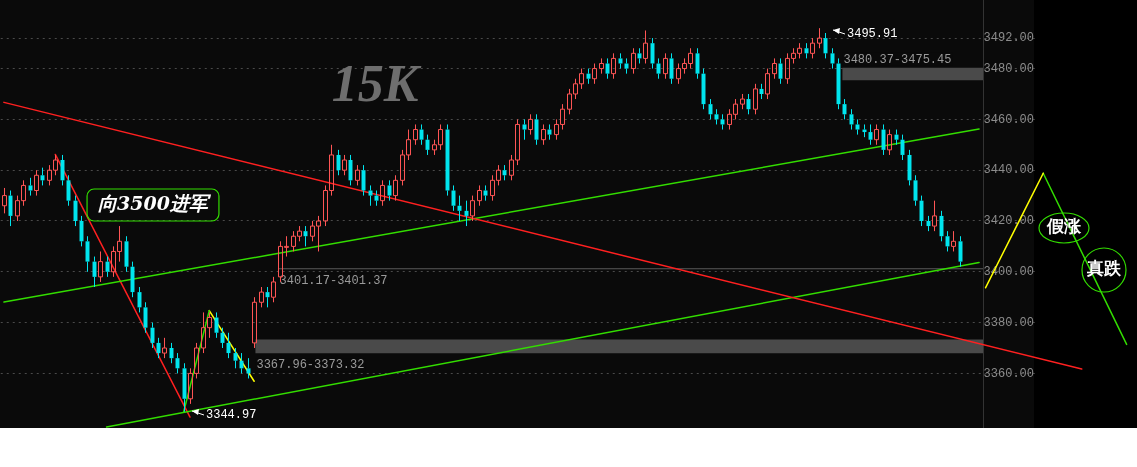  Describe the element at coordinates (897, 59) in the screenshot. I see `band-label: 3480.37-3475.45` at that location.